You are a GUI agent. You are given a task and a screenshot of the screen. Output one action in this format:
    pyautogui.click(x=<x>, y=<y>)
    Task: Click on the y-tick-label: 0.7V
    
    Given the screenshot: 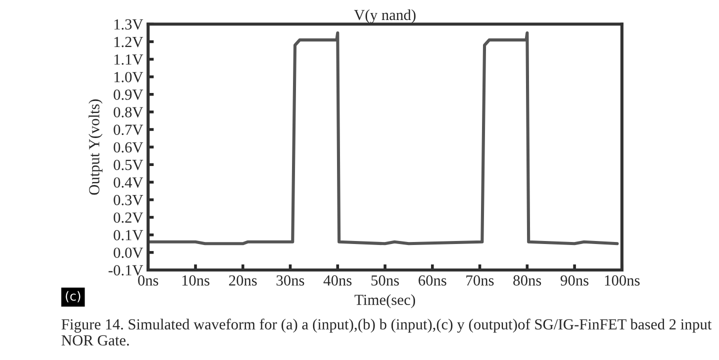 What is the action you would take?
    pyautogui.click(x=129, y=130)
    